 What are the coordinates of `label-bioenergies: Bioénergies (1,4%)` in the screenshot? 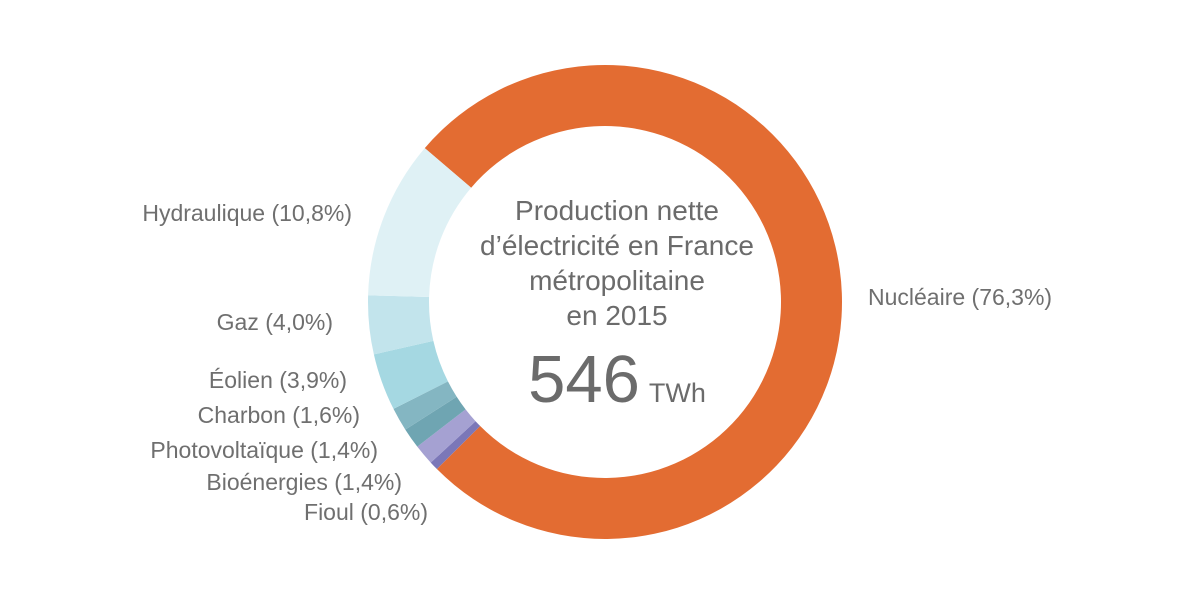 It's located at (304, 482).